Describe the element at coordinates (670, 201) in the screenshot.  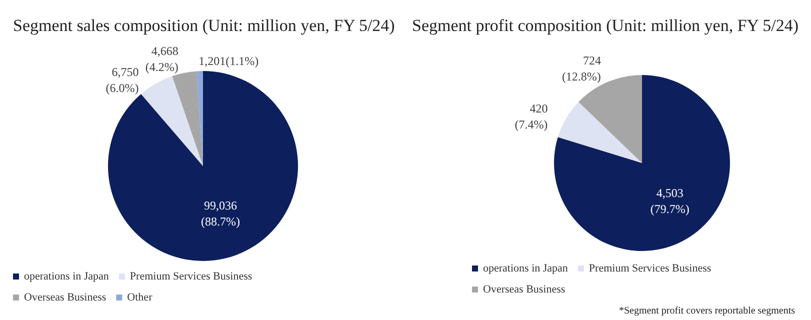
I see `data-label: 4,503 (79.7%)` at that location.